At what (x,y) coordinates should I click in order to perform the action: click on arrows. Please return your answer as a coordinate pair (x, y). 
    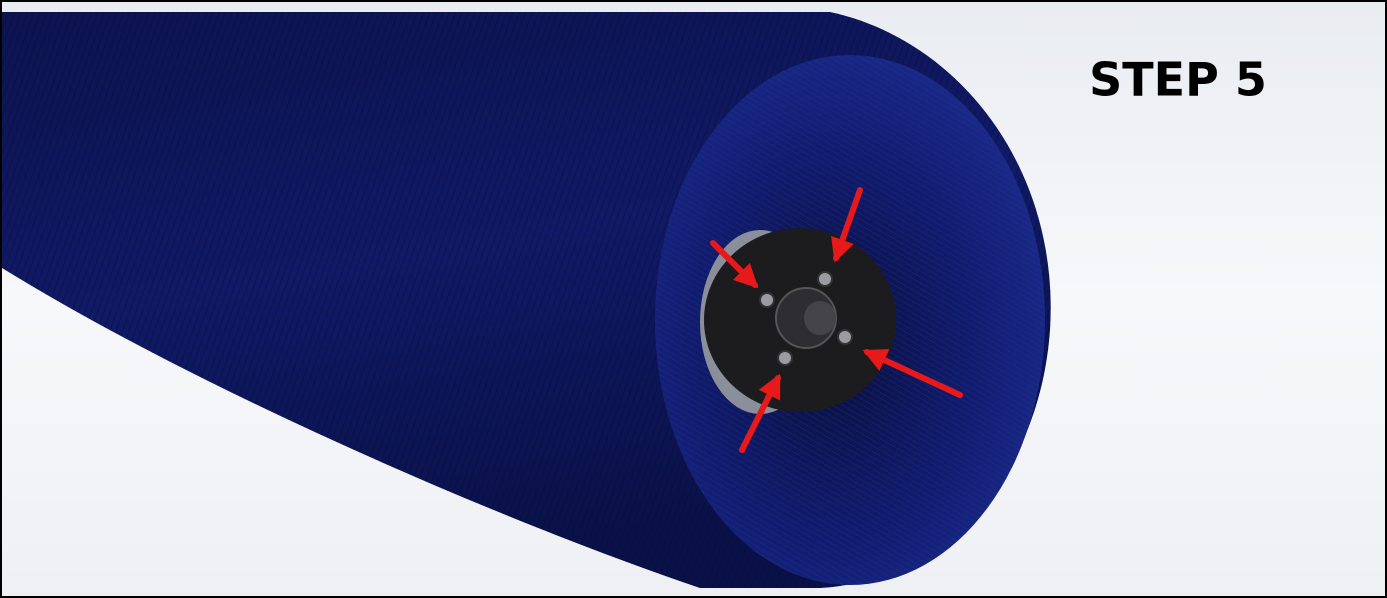
    Looking at the image, I should click on (836, 320).